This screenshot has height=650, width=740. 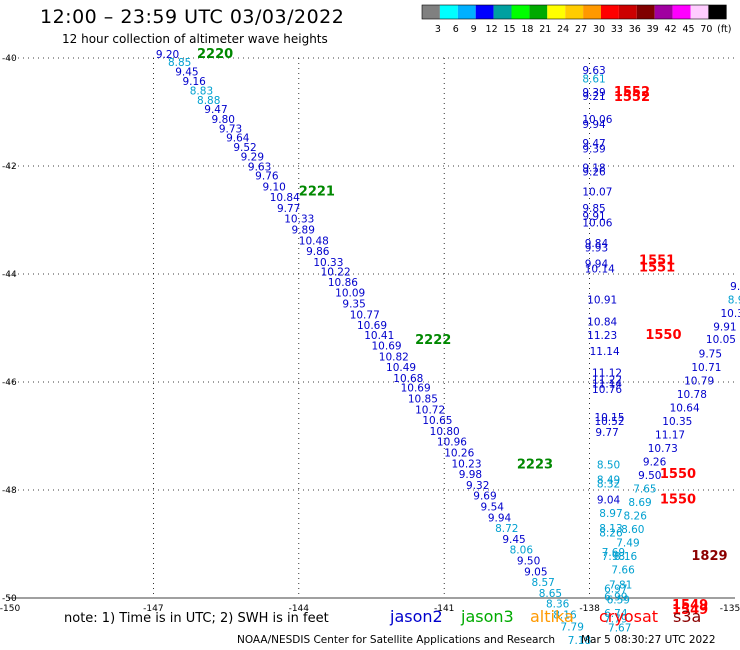 What do you see at coordinates (244, 148) in the screenshot?
I see `wave-height-value: 9.52` at bounding box center [244, 148].